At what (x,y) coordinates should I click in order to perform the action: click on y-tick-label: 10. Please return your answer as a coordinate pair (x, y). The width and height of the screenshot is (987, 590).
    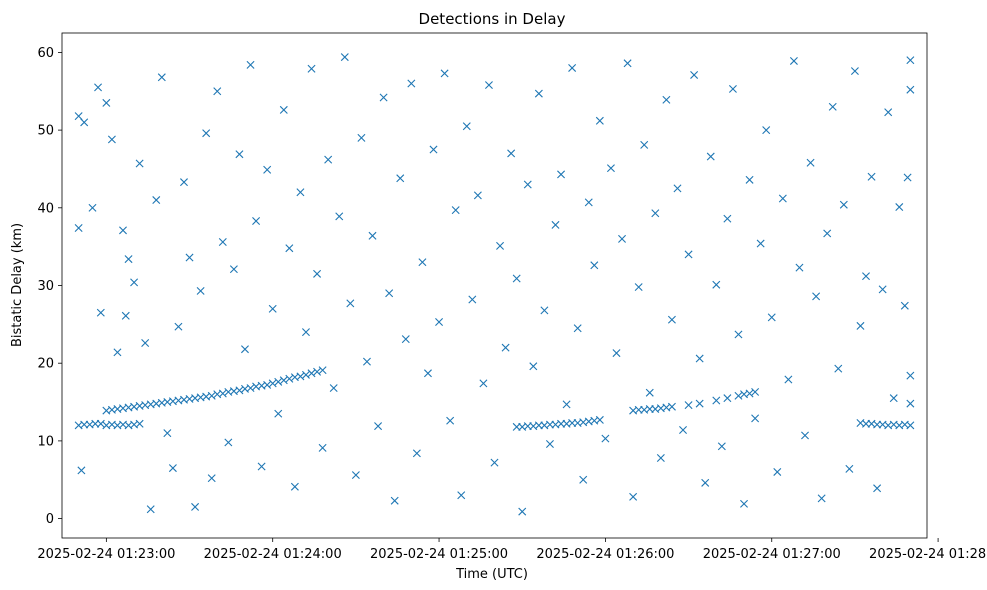
    Looking at the image, I should click on (45, 441).